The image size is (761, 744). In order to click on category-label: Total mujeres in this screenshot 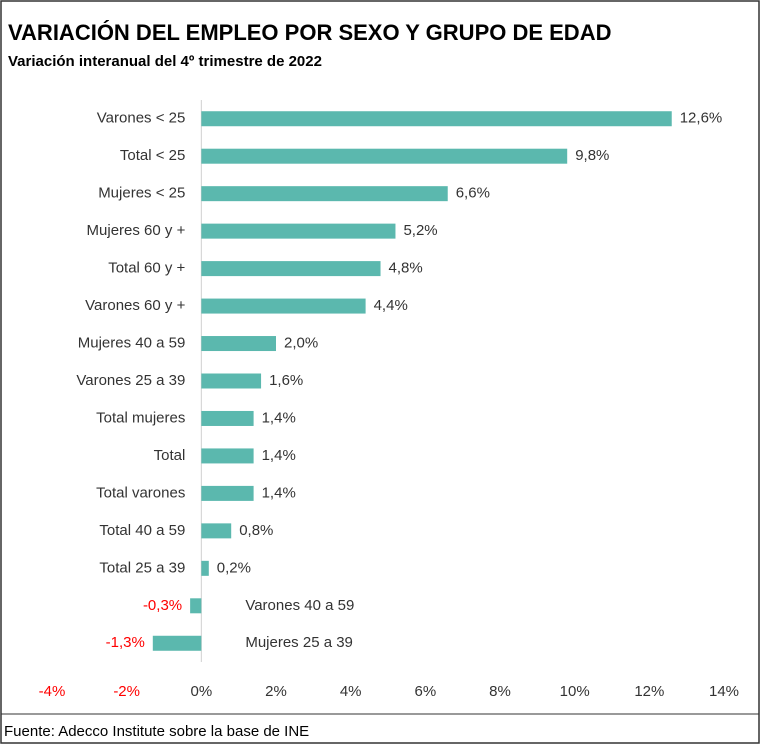, I will do `click(140, 417)`.